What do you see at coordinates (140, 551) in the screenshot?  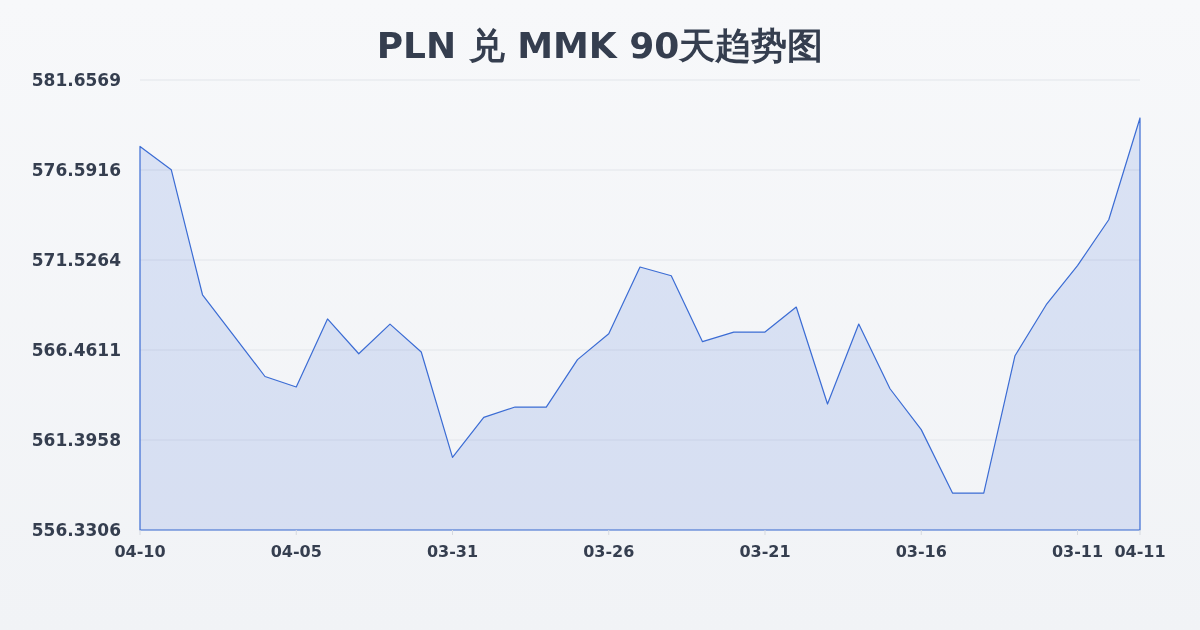 I see `x-tick-label: 04-10` at bounding box center [140, 551].